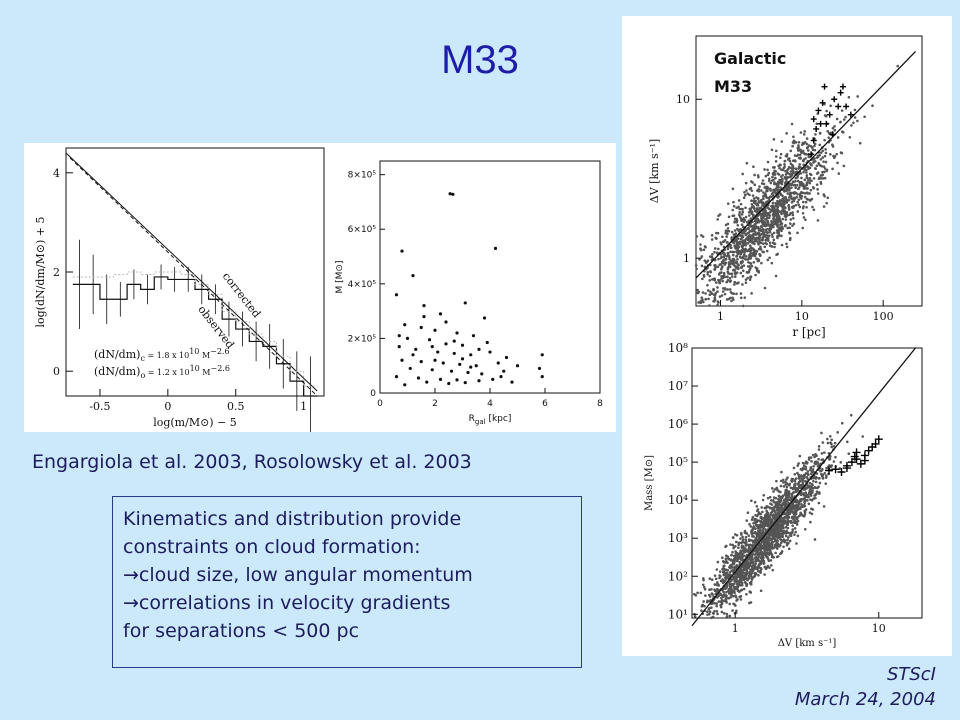  What do you see at coordinates (678, 386) in the screenshot?
I see `y-tick-label: 10⁷` at bounding box center [678, 386].